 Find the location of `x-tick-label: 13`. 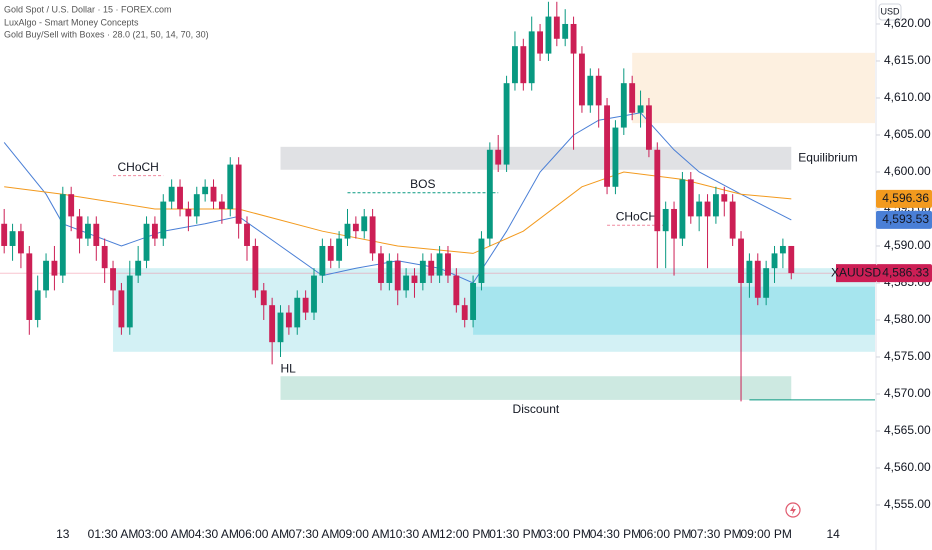

x-tick-label: 13 is located at coordinates (63, 534).